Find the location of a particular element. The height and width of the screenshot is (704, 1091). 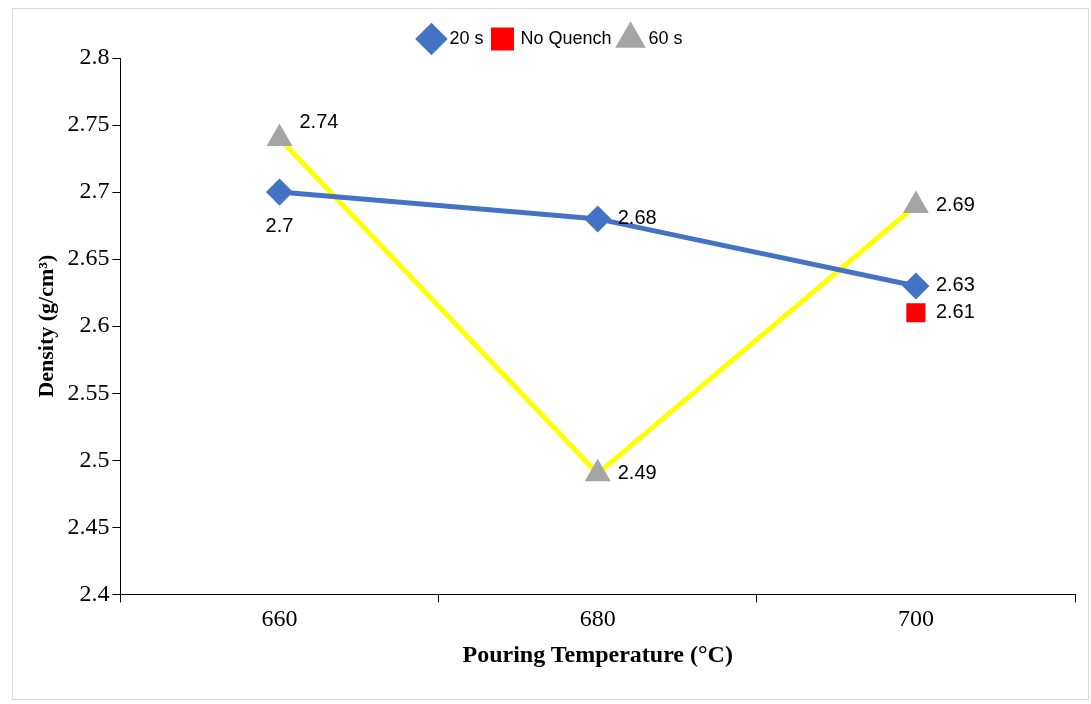

y-tick-label: 2.5 is located at coordinates (94, 458).